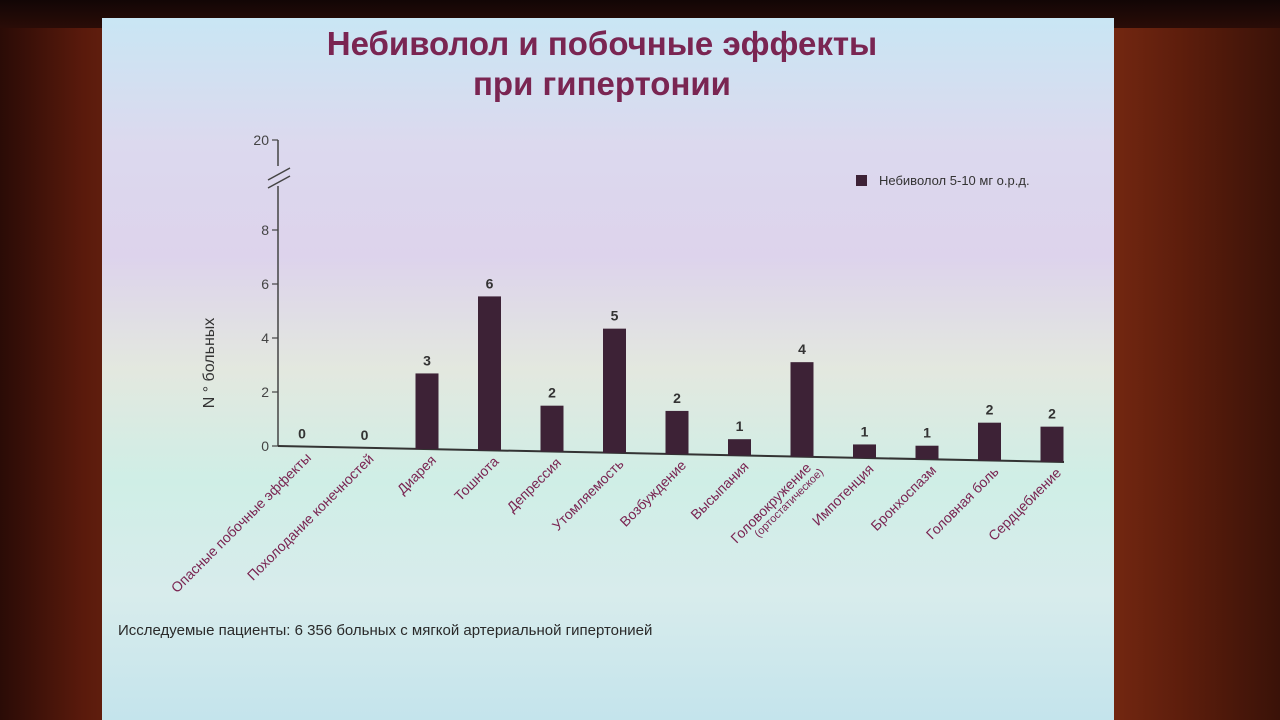 The image size is (1280, 720). What do you see at coordinates (719, 490) in the screenshot?
I see `category-label: Высыпания` at bounding box center [719, 490].